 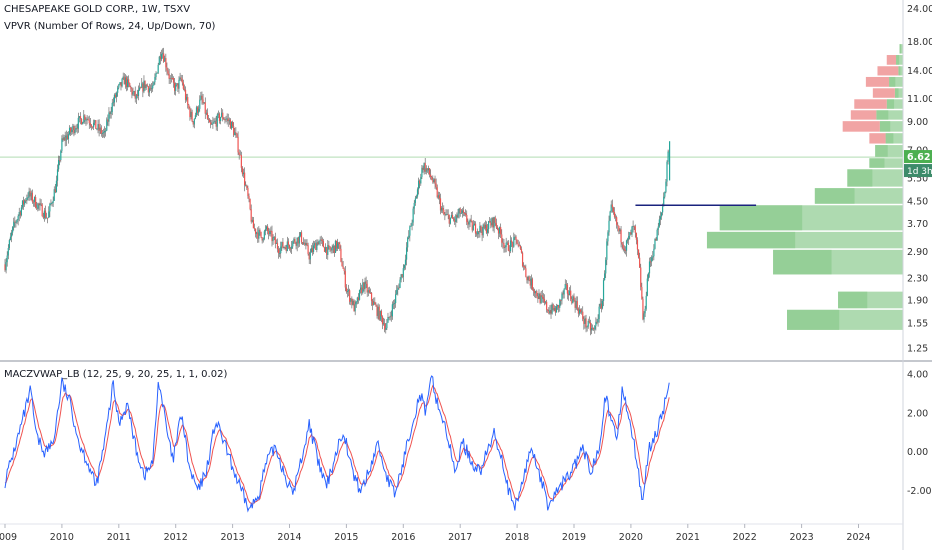 What do you see at coordinates (97, 9) in the screenshot?
I see `symbol-title: CHESAPEAKE GOLD CORP., 1W, TSXV` at bounding box center [97, 9].